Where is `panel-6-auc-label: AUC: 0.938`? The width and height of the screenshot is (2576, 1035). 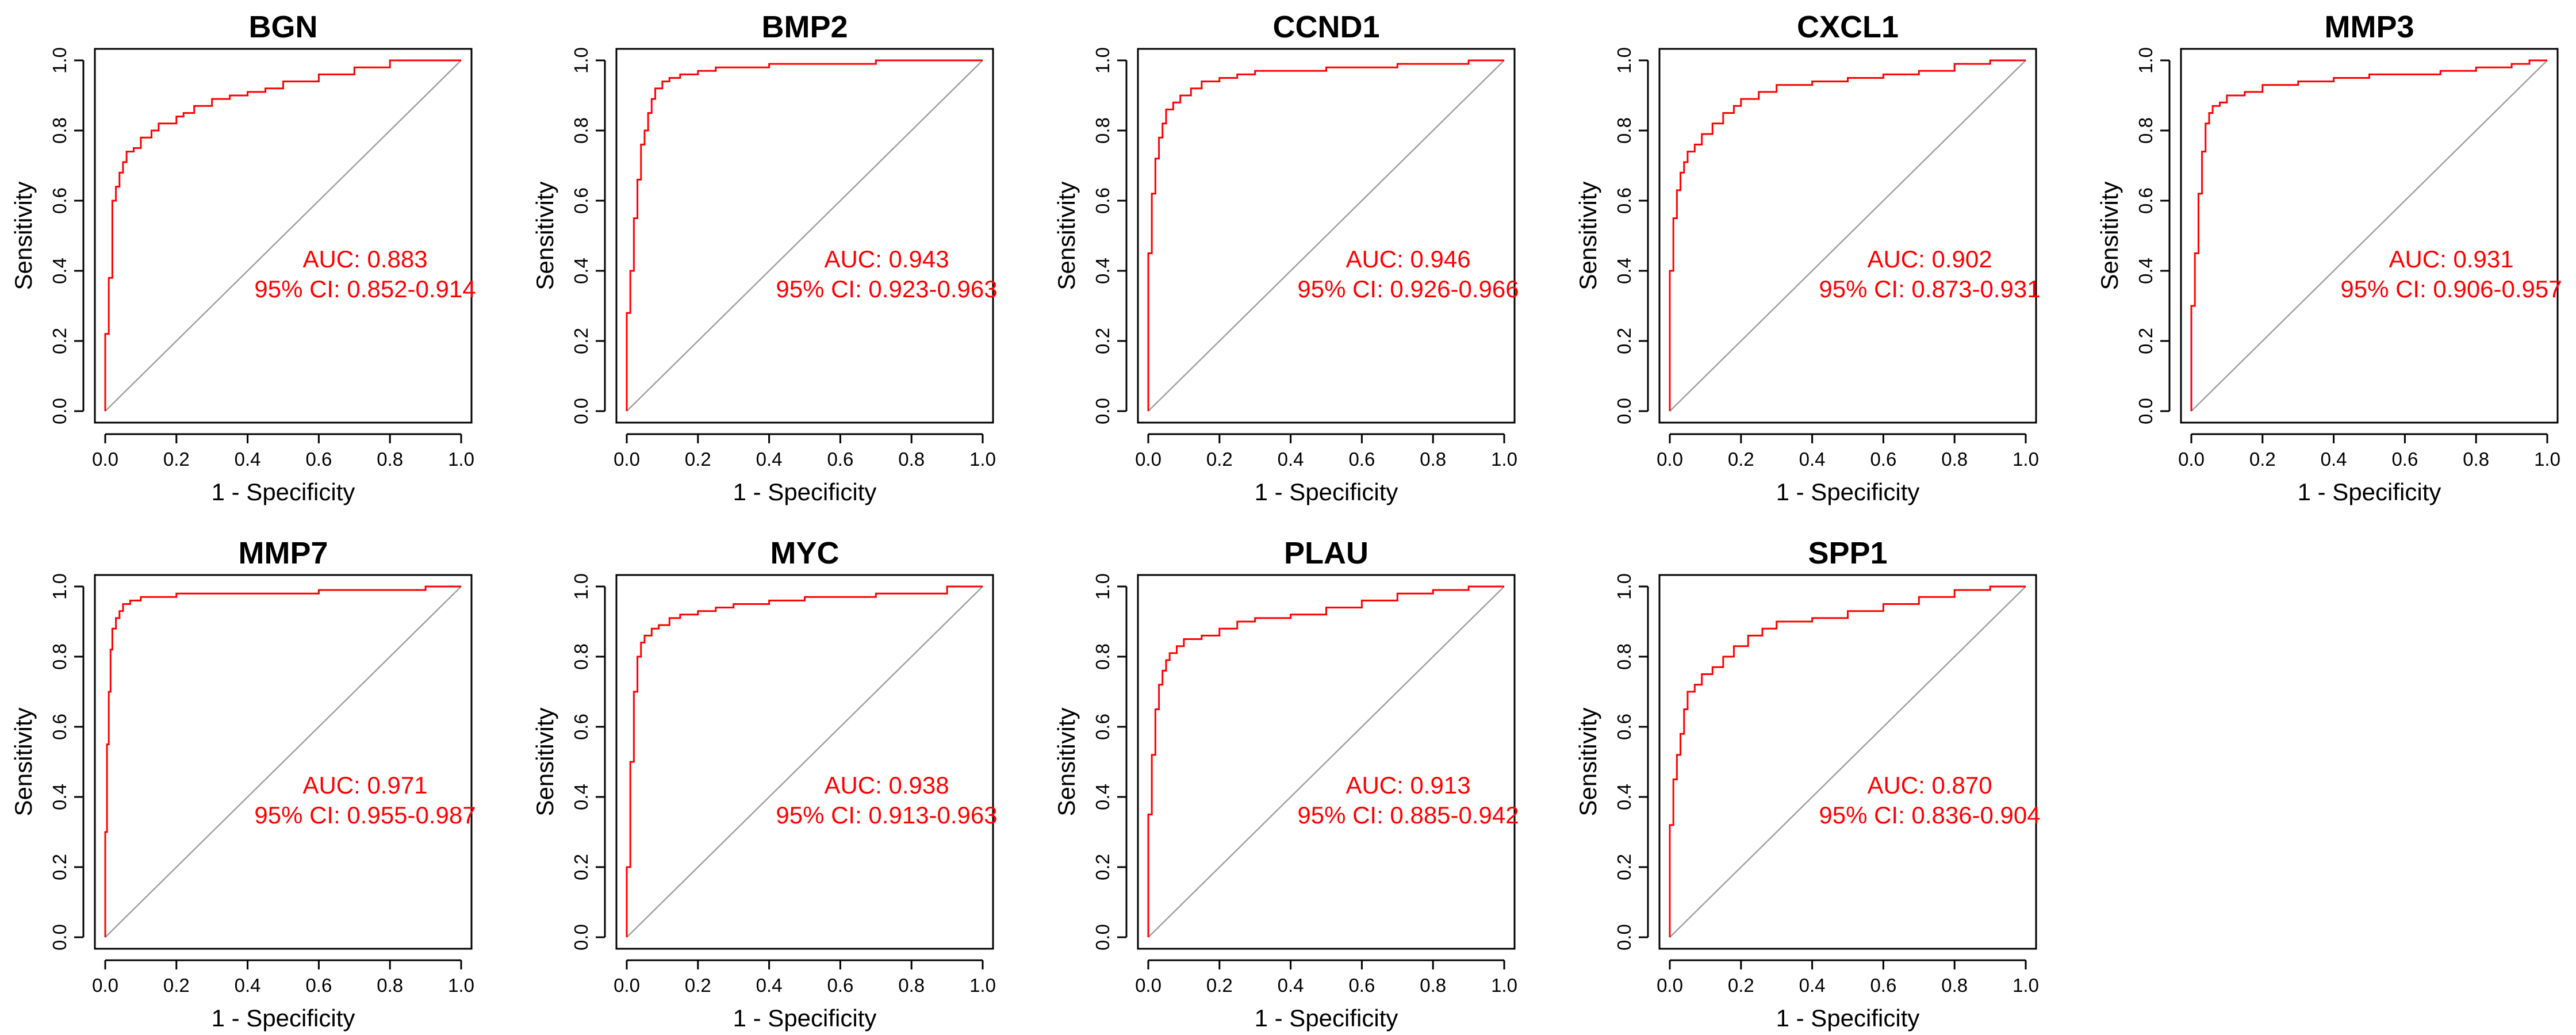
panel-6-auc-label: AUC: 0.938 is located at coordinates (886, 785).